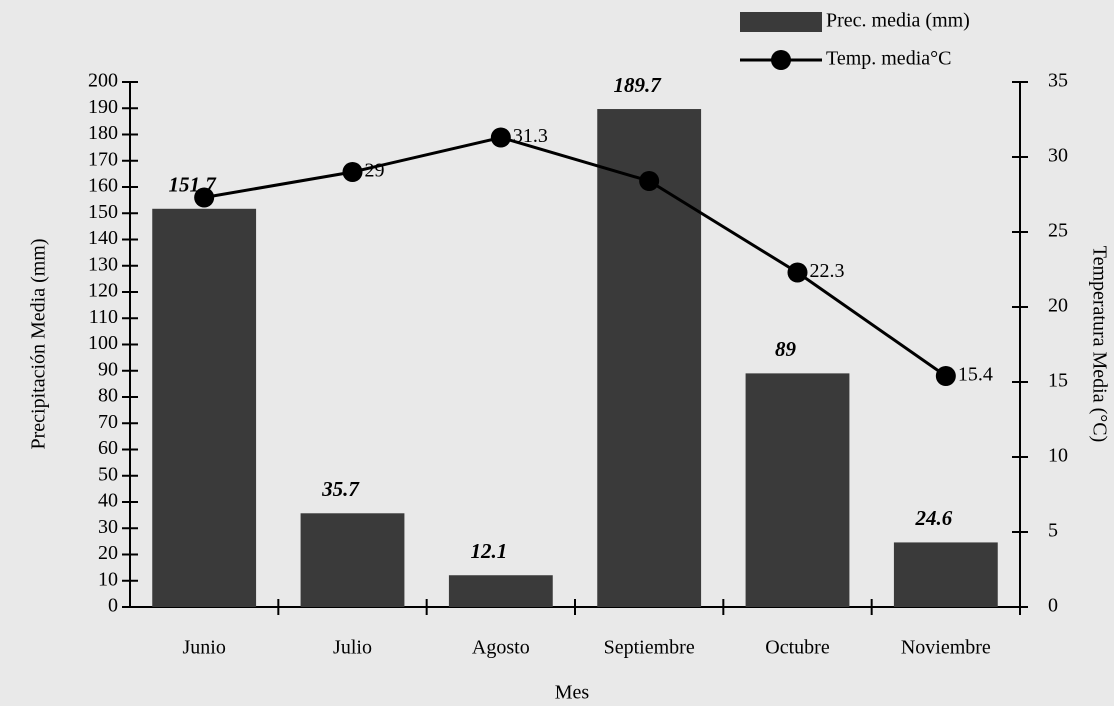  What do you see at coordinates (108, 579) in the screenshot?
I see `y-tick-label: 10` at bounding box center [108, 579].